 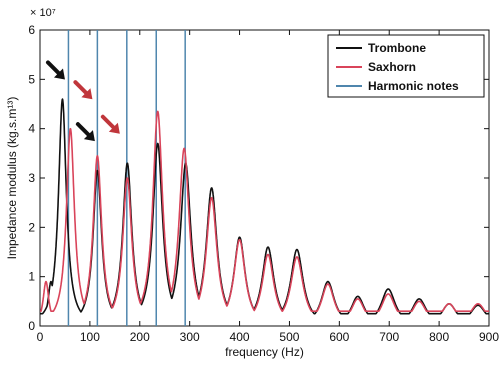 I want to click on x-tick-label: 0, so click(x=40, y=337).